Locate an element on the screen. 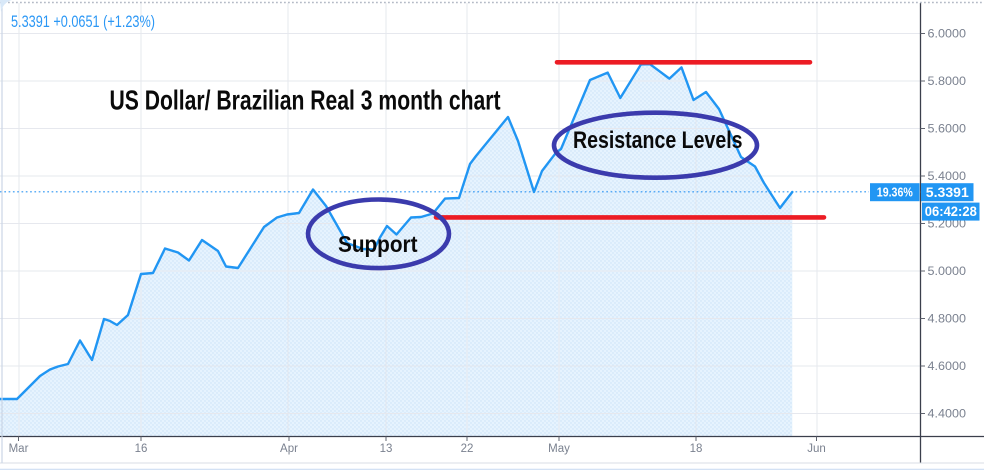 Image resolution: width=984 pixels, height=470 pixels. svg-text: 5.6000 is located at coordinates (947, 130).